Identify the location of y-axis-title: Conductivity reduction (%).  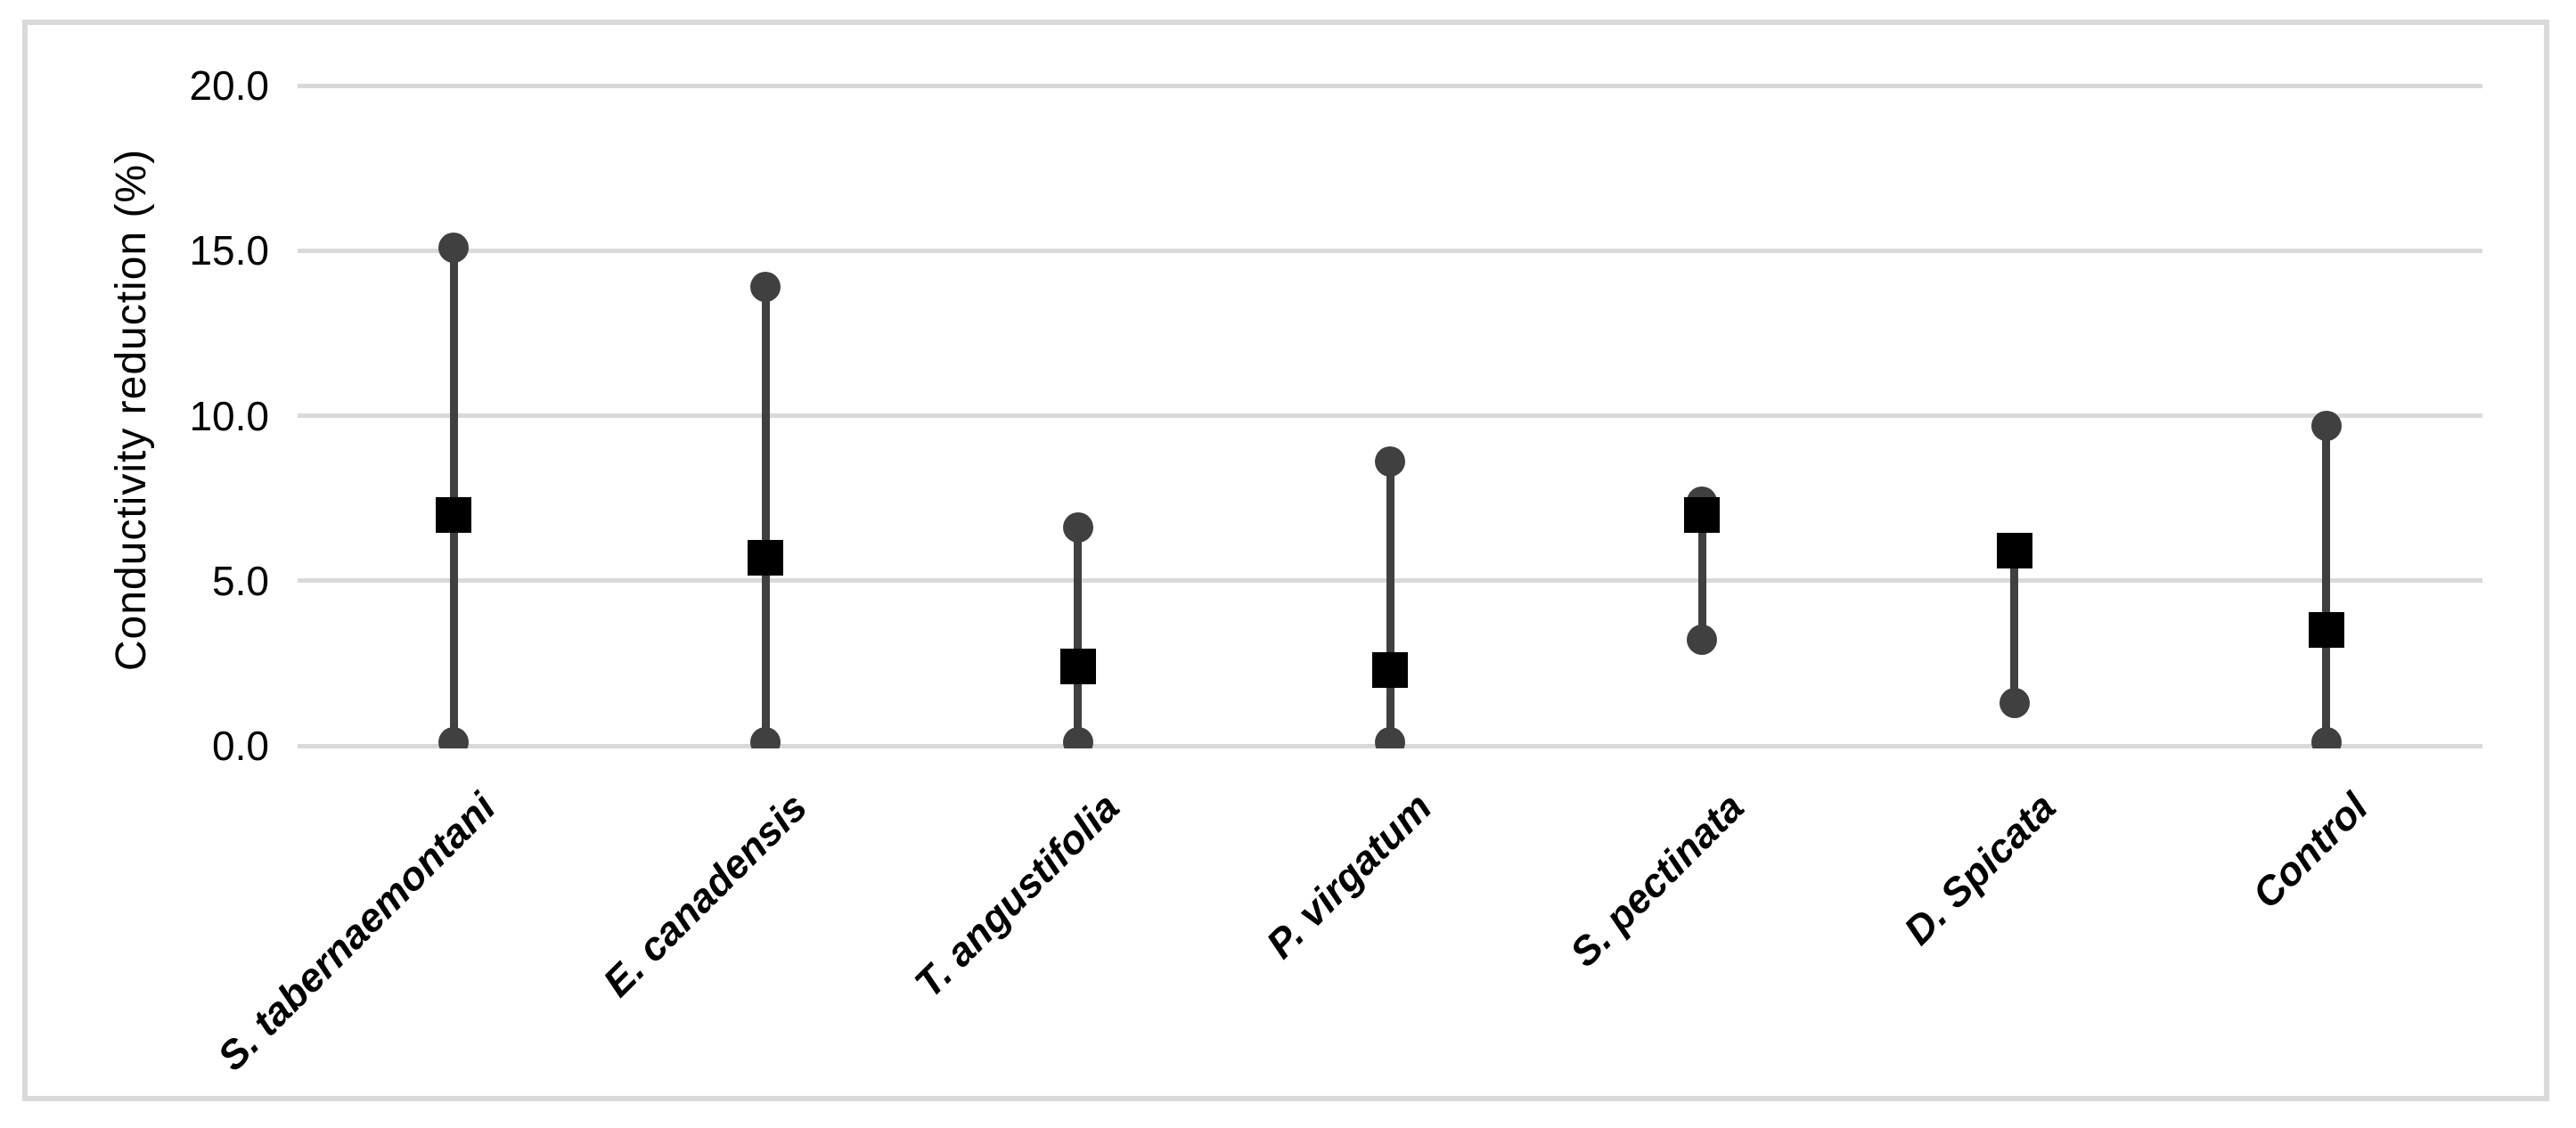
(131, 410).